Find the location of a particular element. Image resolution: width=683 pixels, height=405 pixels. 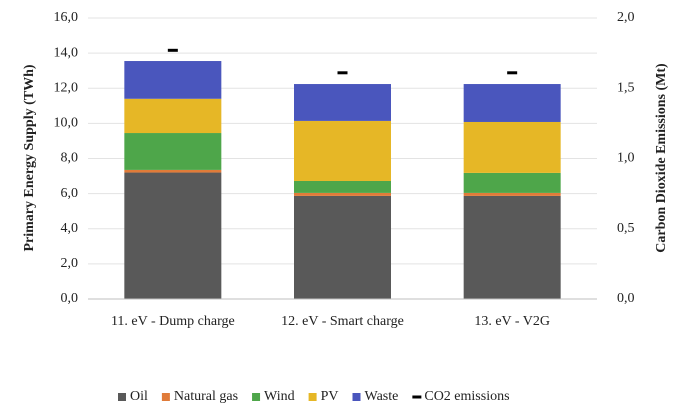

y2-axis-title: Carbon Dioxide Emissions (Mt) is located at coordinates (661, 158).